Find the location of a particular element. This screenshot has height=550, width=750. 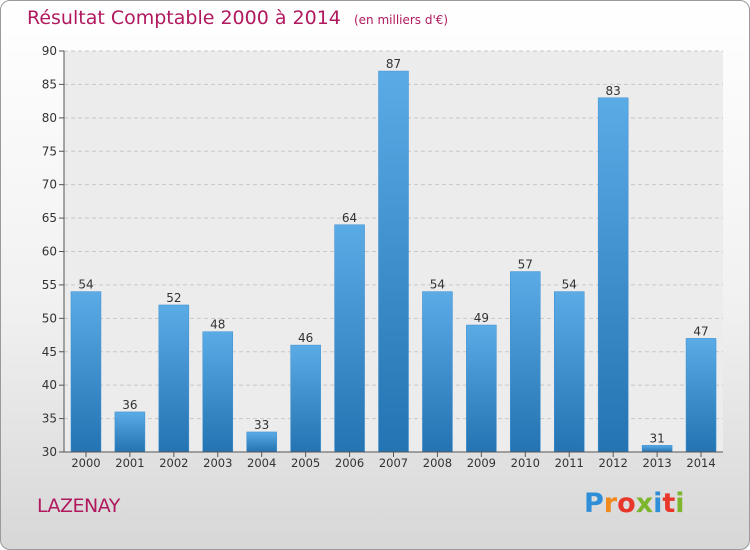

x-tick-label: 2004 is located at coordinates (261, 463).